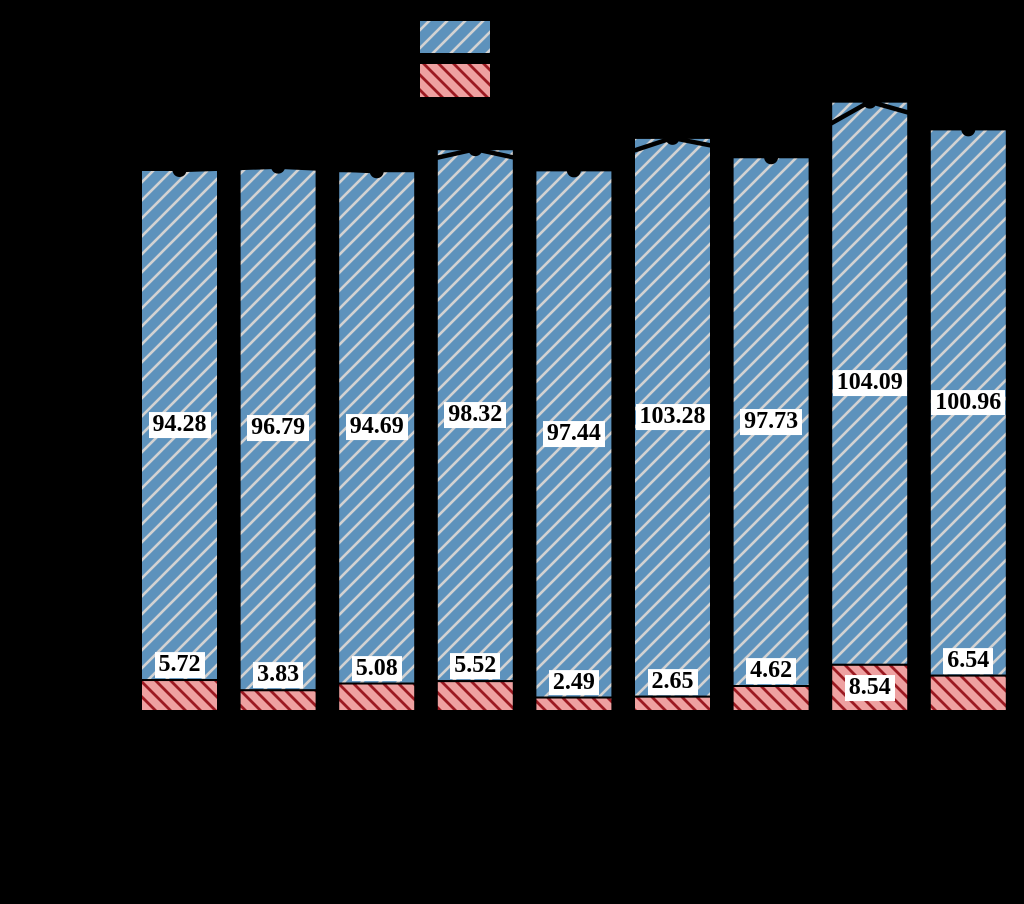 This screenshot has width=1024, height=904. Describe the element at coordinates (377, 427) in the screenshot. I see `bar-3-blue-segment` at that location.